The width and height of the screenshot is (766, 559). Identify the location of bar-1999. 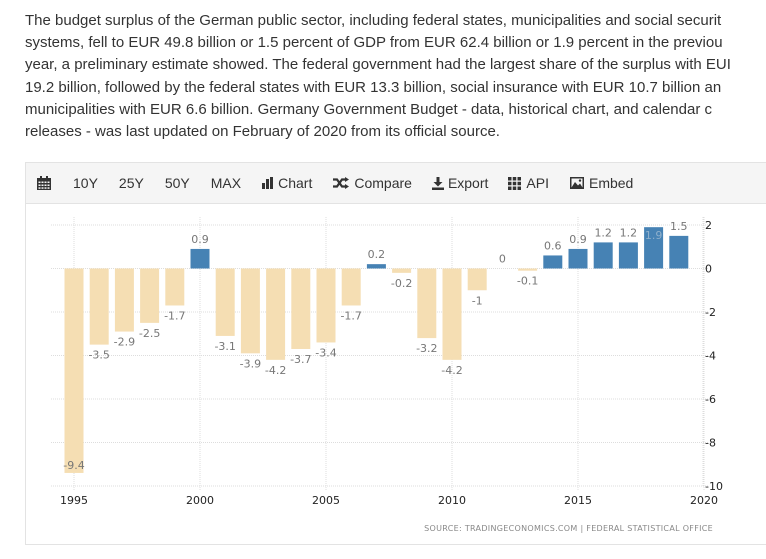
(175, 287).